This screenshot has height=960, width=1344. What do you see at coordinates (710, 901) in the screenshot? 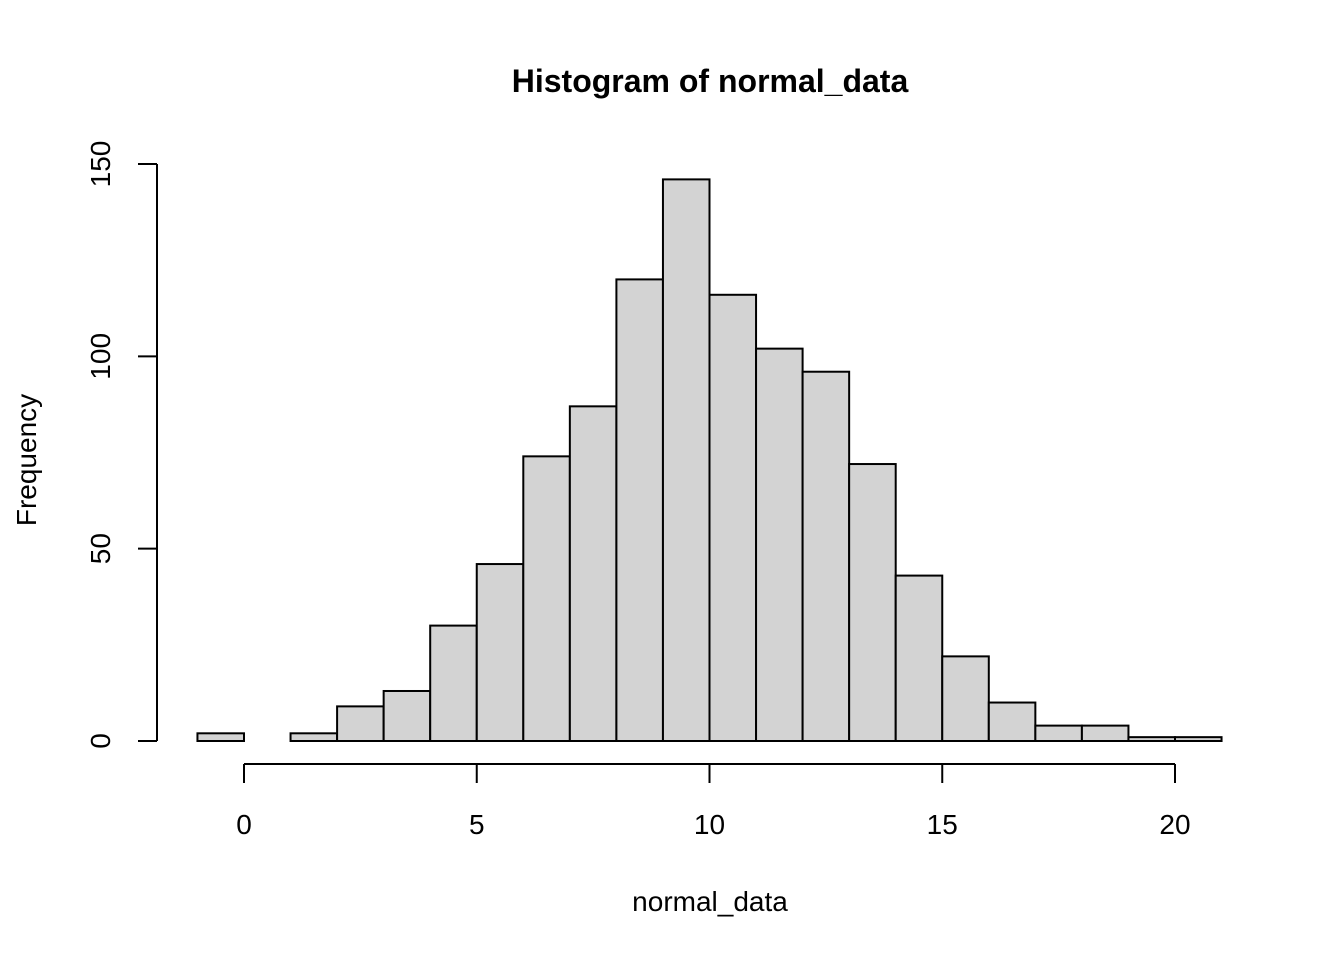
I see `x-axis-title: normal_data` at bounding box center [710, 901].